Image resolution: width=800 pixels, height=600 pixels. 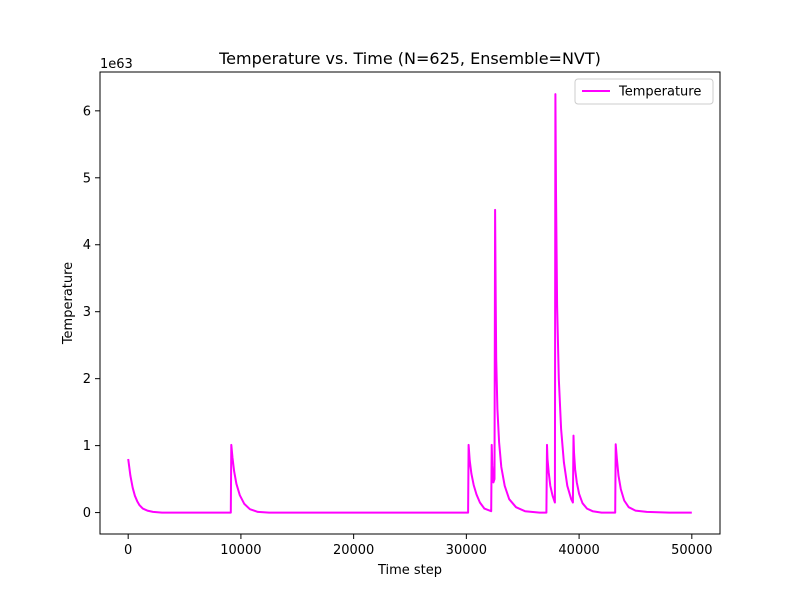 What do you see at coordinates (128, 550) in the screenshot?
I see `x-tick-label: 0` at bounding box center [128, 550].